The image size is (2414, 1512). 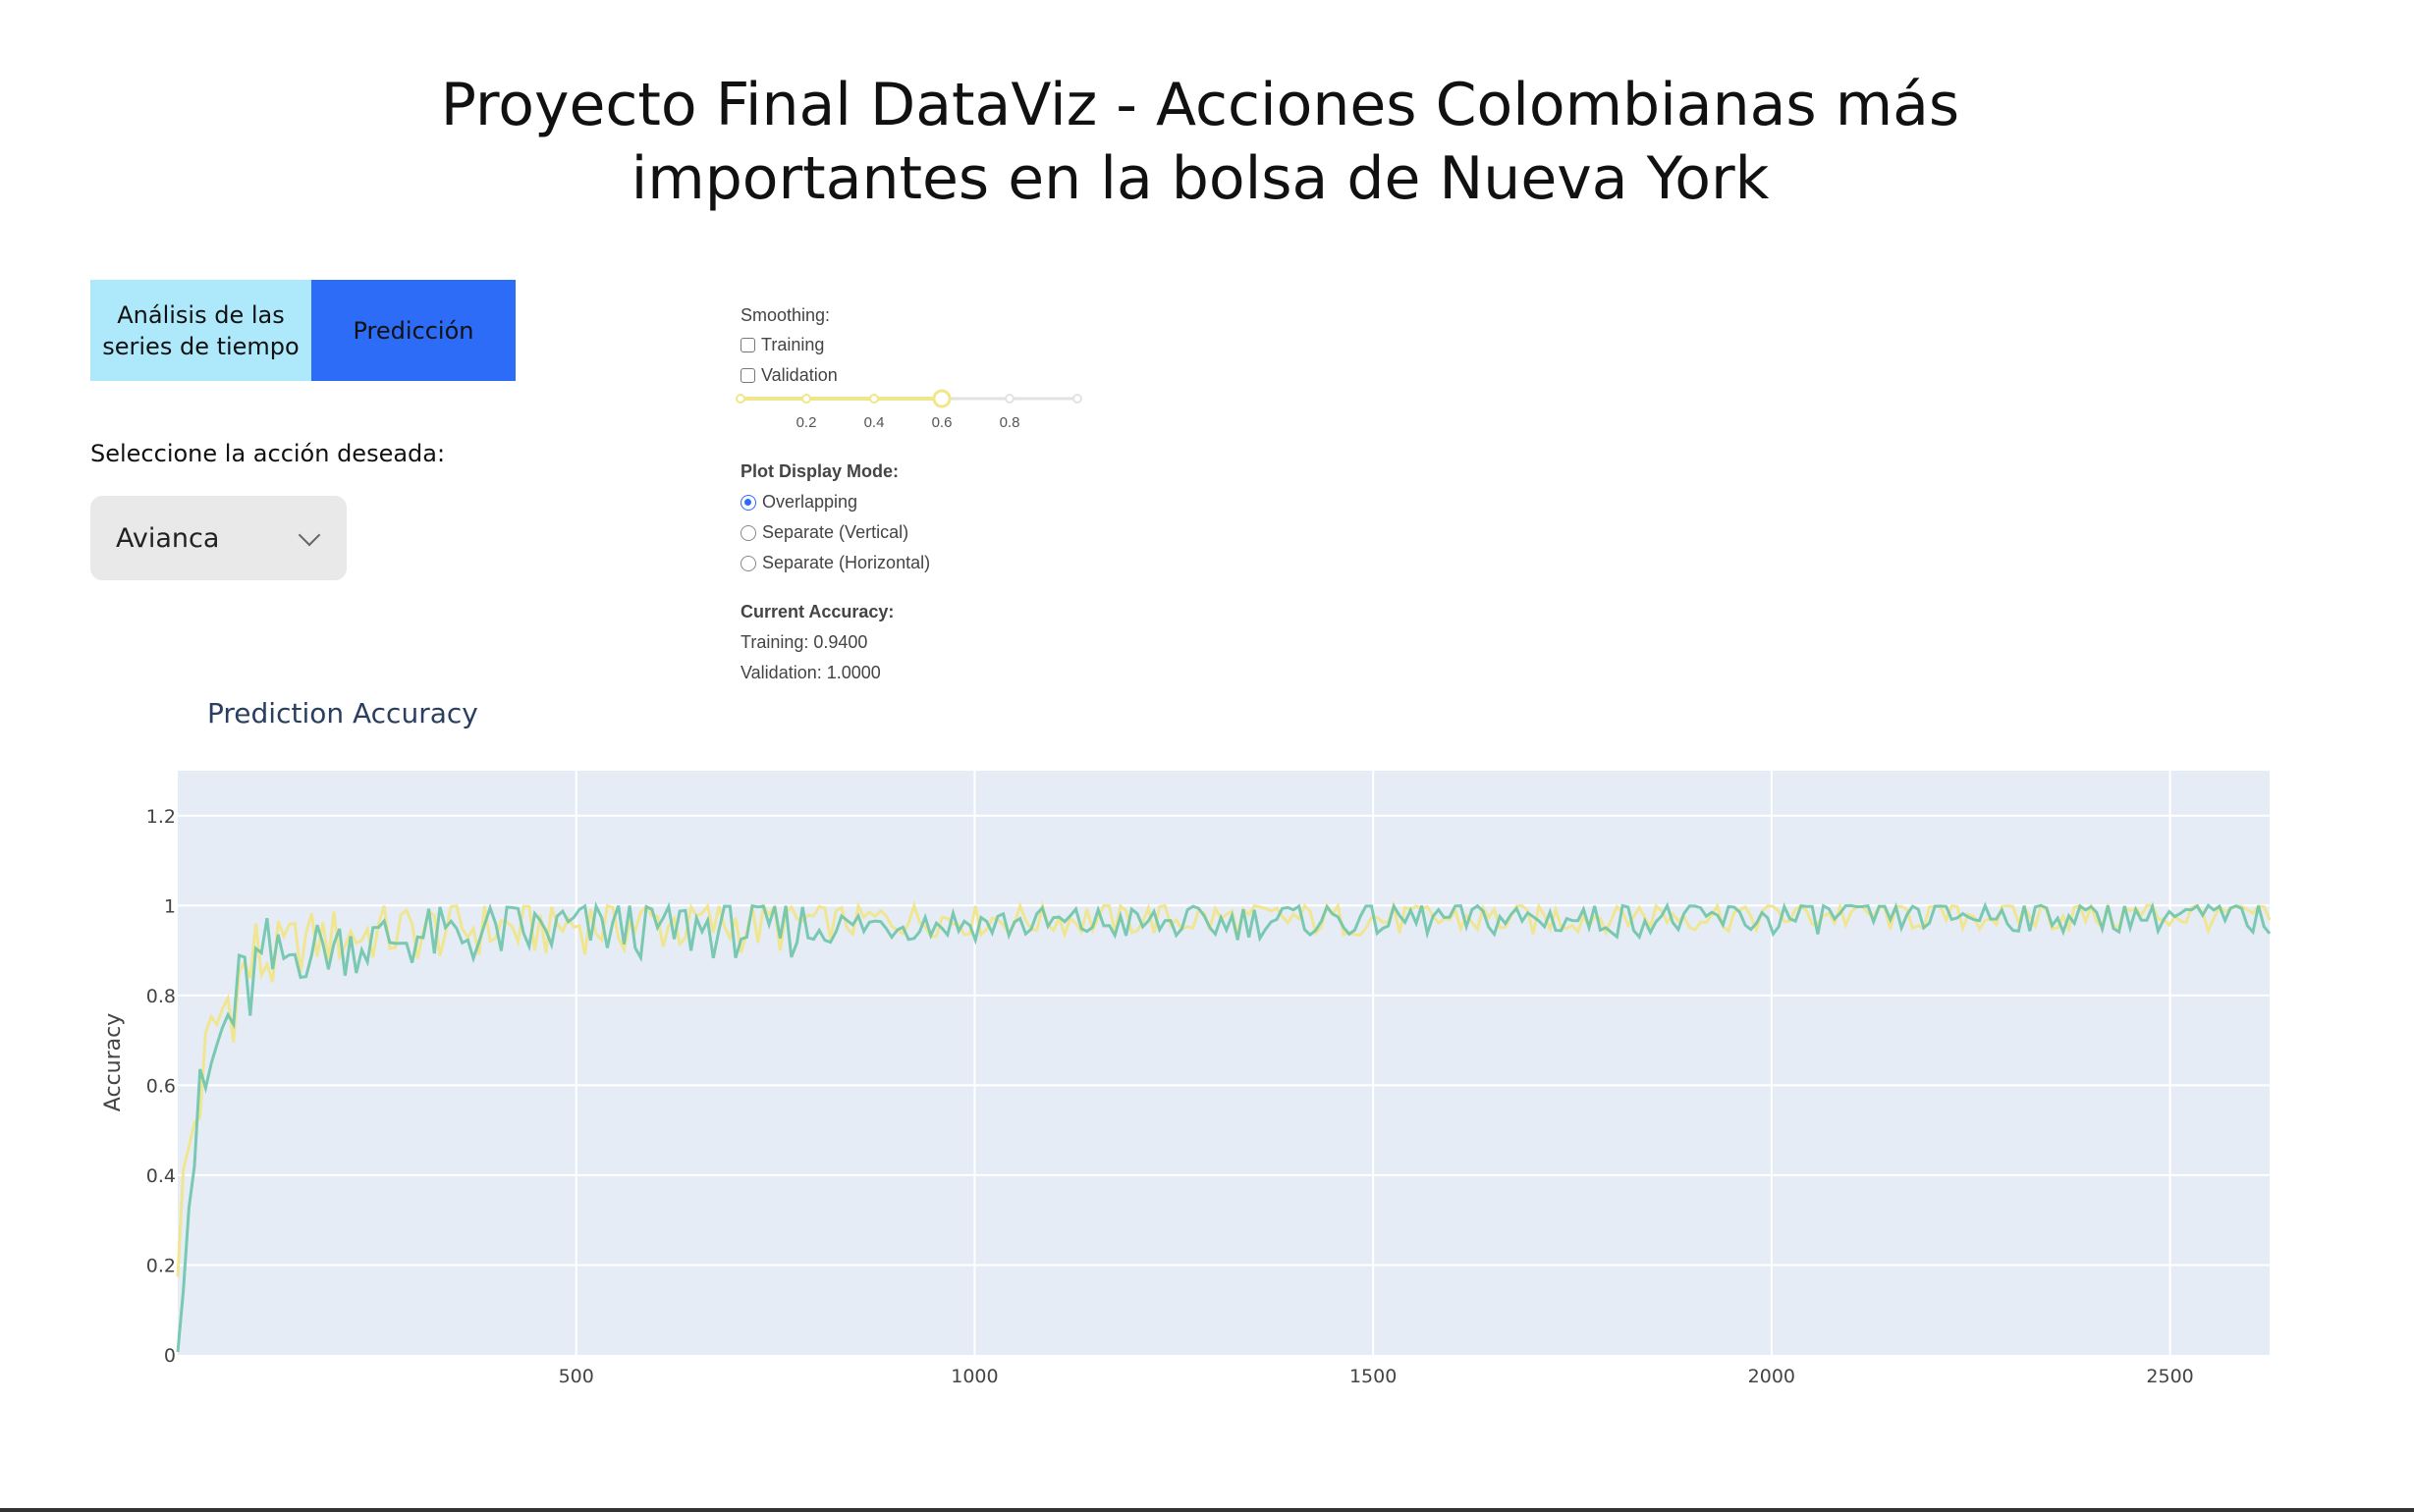 I want to click on bottom-edge, so click(x=1207, y=1510).